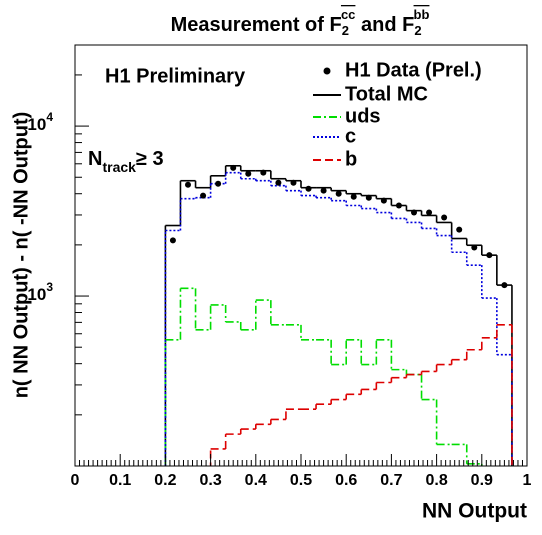  What do you see at coordinates (95, 159) in the screenshot?
I see `cut-part: N` at bounding box center [95, 159].